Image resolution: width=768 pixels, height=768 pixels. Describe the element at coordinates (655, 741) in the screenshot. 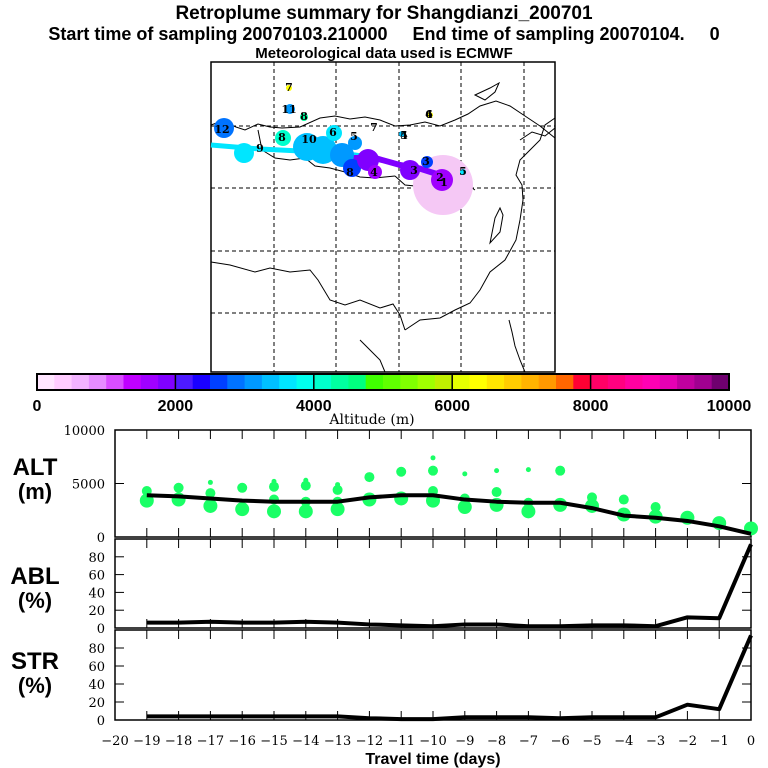

I see `x-tick-label: −3` at that location.